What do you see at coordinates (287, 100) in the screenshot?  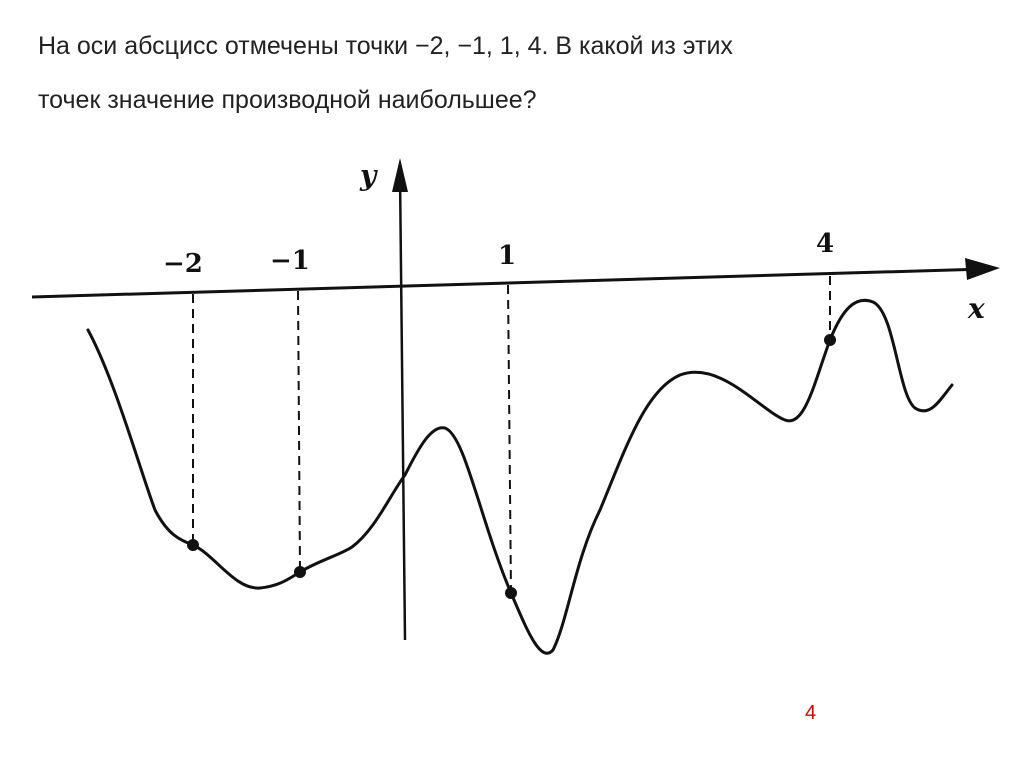 I see `question-line-2: точек значение производной наибольшее?` at bounding box center [287, 100].